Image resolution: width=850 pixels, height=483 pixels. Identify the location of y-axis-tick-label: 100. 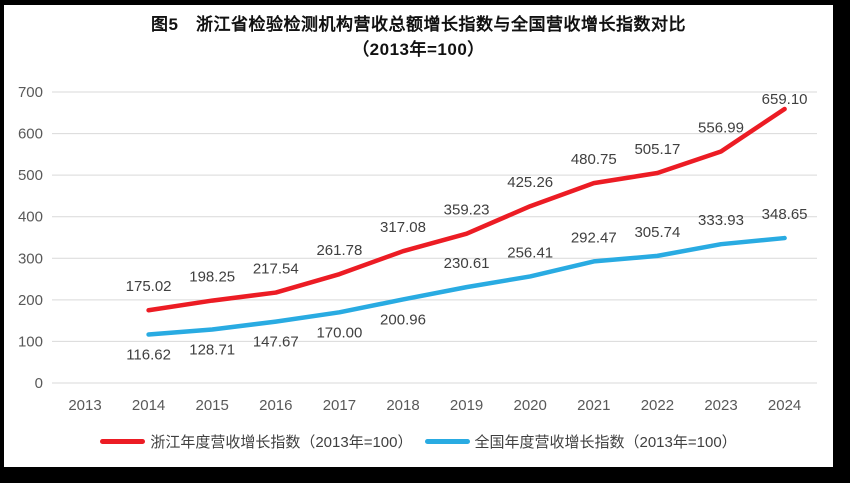
(30, 341).